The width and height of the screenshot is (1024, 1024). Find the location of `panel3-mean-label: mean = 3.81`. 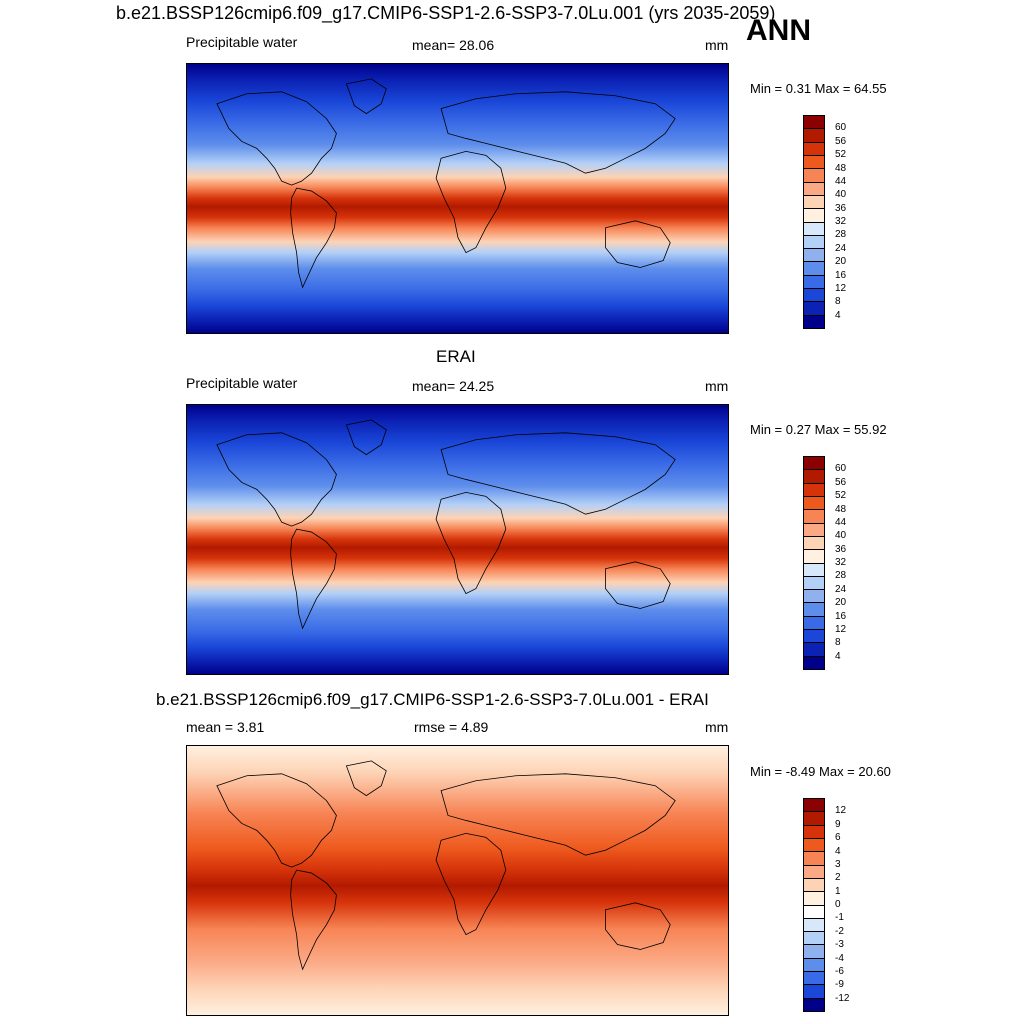

panel3-mean-label: mean = 3.81 is located at coordinates (225, 727).